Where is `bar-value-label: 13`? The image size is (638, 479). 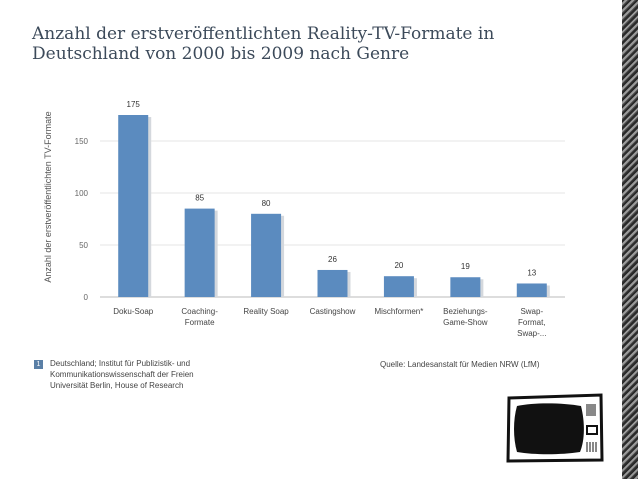 bar-value-label: 13 is located at coordinates (531, 272).